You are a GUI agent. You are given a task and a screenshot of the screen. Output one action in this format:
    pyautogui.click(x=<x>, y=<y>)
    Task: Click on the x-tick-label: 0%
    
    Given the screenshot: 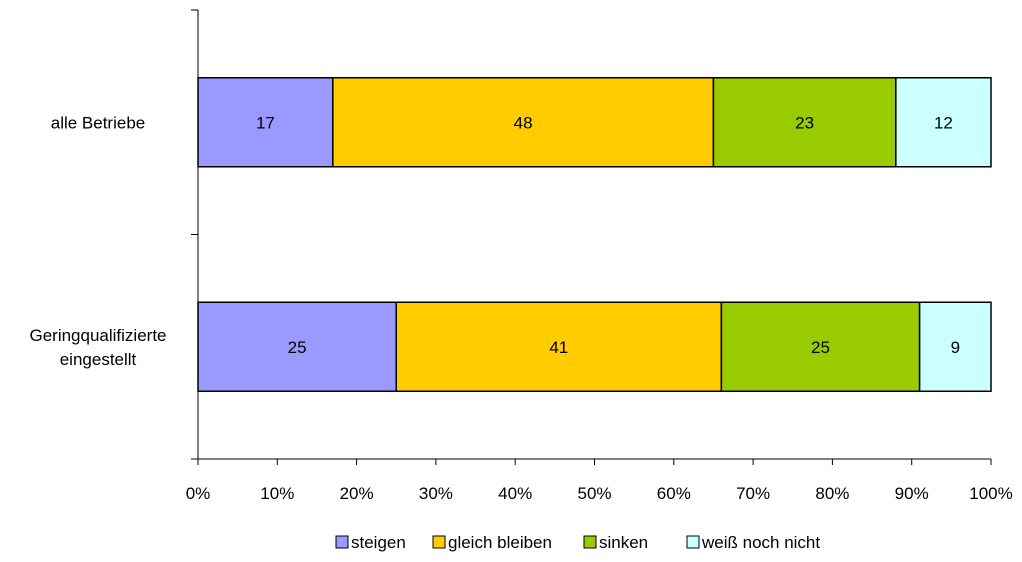 What is the action you would take?
    pyautogui.click(x=198, y=493)
    